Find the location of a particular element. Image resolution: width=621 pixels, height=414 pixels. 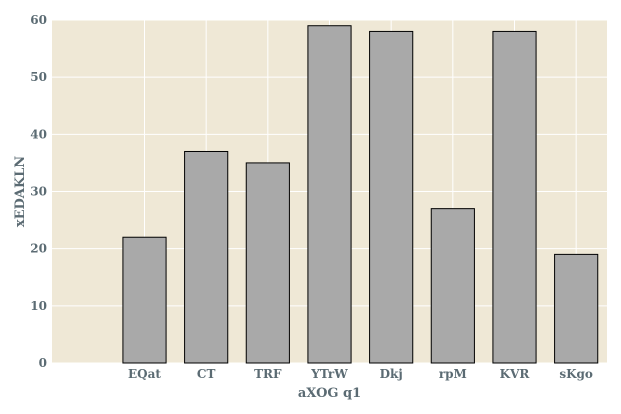

y-axis-title: xEDAKLN is located at coordinates (20, 191).